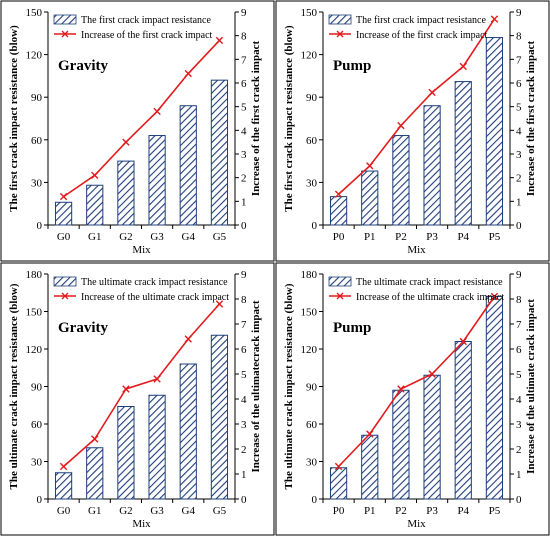 The image size is (550, 541). I want to click on line-point-P0, so click(338, 466).